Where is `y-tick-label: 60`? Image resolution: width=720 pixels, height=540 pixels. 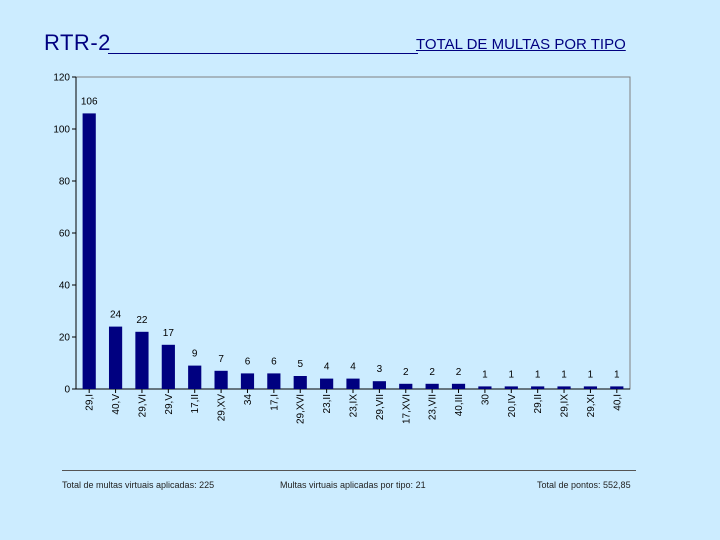 y-tick-label: 60 is located at coordinates (65, 234).